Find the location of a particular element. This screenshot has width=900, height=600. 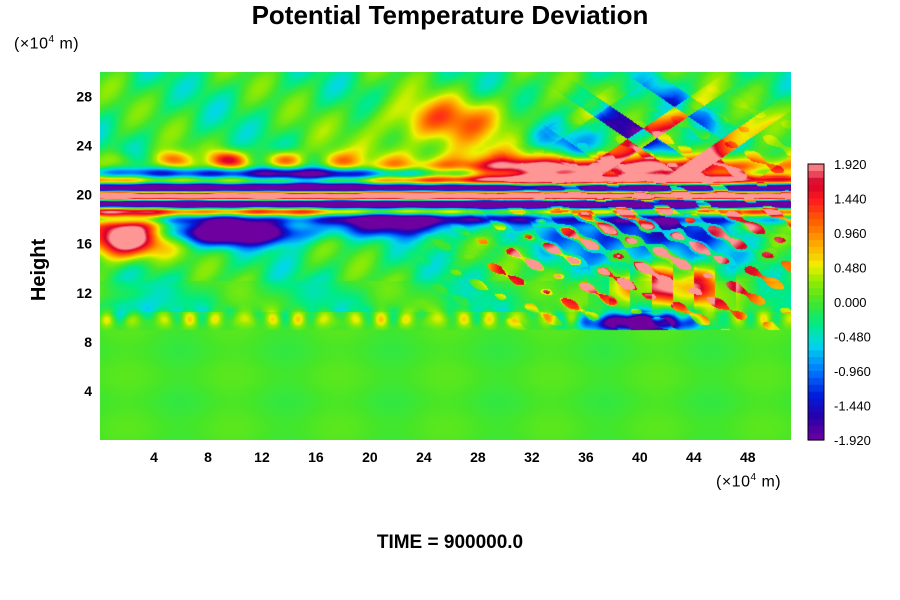

x-tick-label: 20 is located at coordinates (370, 457).